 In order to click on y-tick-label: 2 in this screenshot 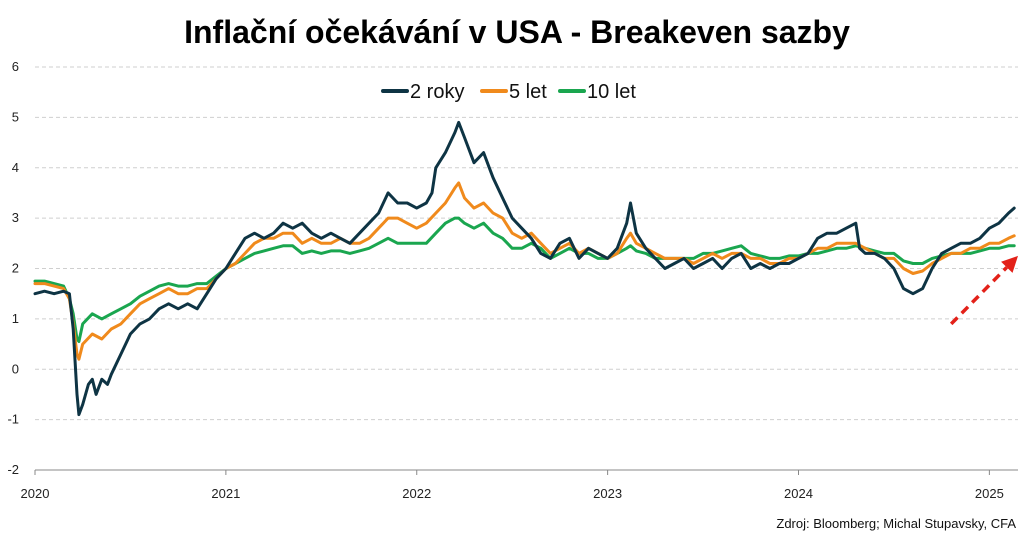, I will do `click(15, 268)`.